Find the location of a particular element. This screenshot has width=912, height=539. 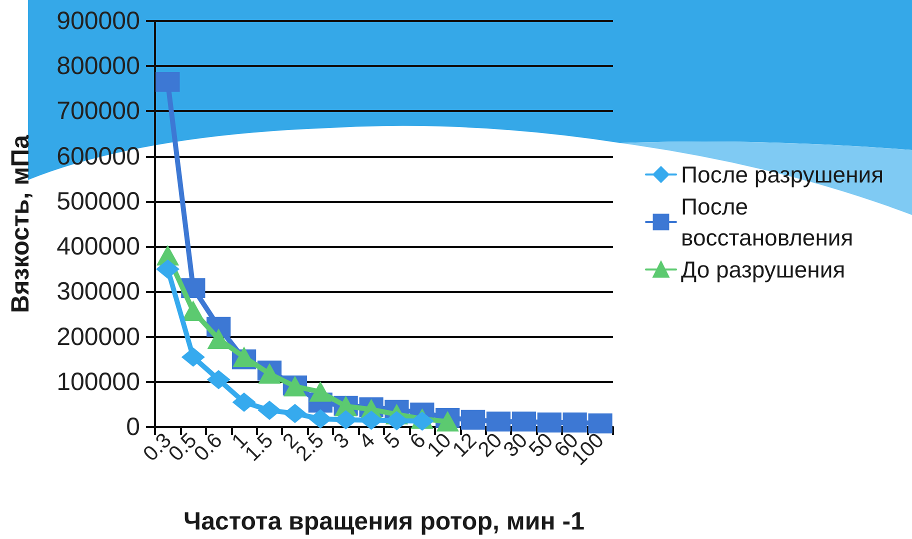

x-tick-label: 3 is located at coordinates (341, 441).